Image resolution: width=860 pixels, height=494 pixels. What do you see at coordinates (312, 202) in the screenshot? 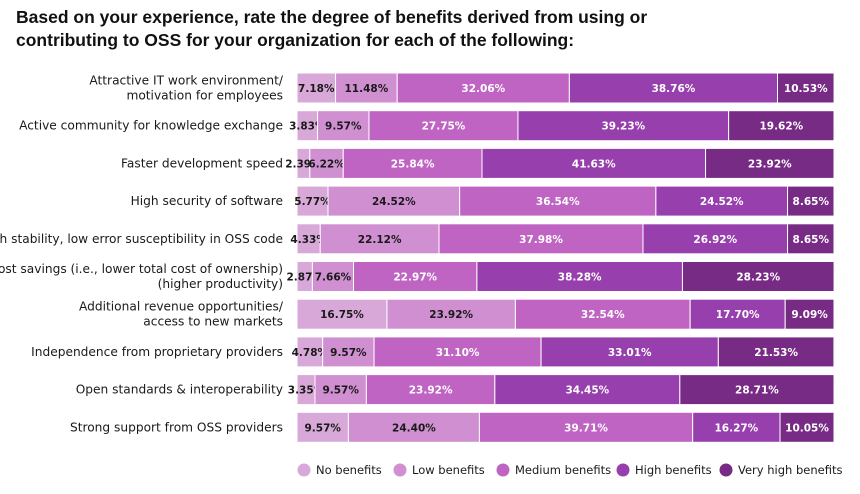
I see `data-label: 5.77%` at bounding box center [312, 202].